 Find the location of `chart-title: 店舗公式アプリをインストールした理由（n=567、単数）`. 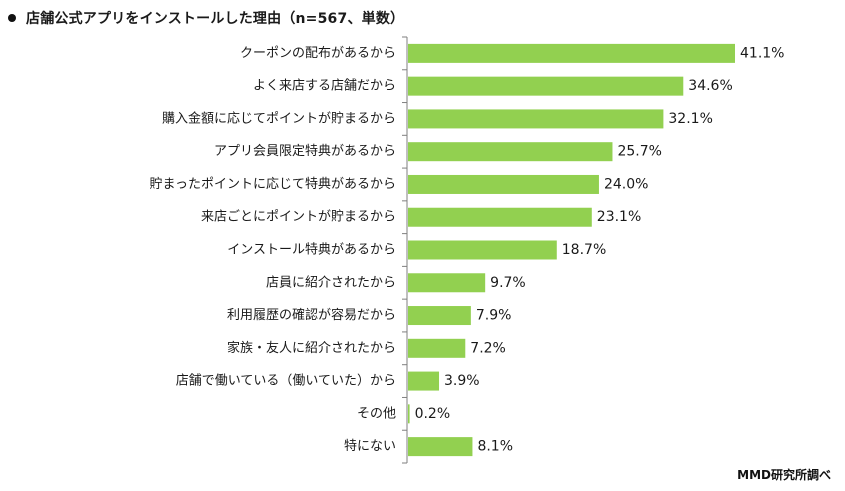

chart-title: 店舗公式アプリをインストールした理由（n=567、単数） is located at coordinates (215, 19).